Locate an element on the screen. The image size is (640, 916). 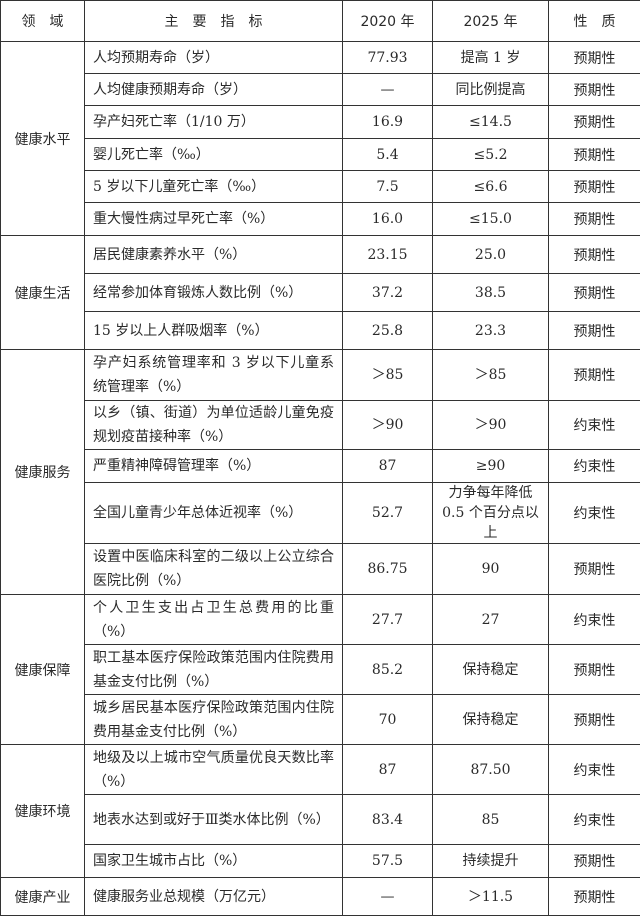
indicator-cell: 个人卫生支出占卫生总费用的比重（%） is located at coordinates (214, 620).